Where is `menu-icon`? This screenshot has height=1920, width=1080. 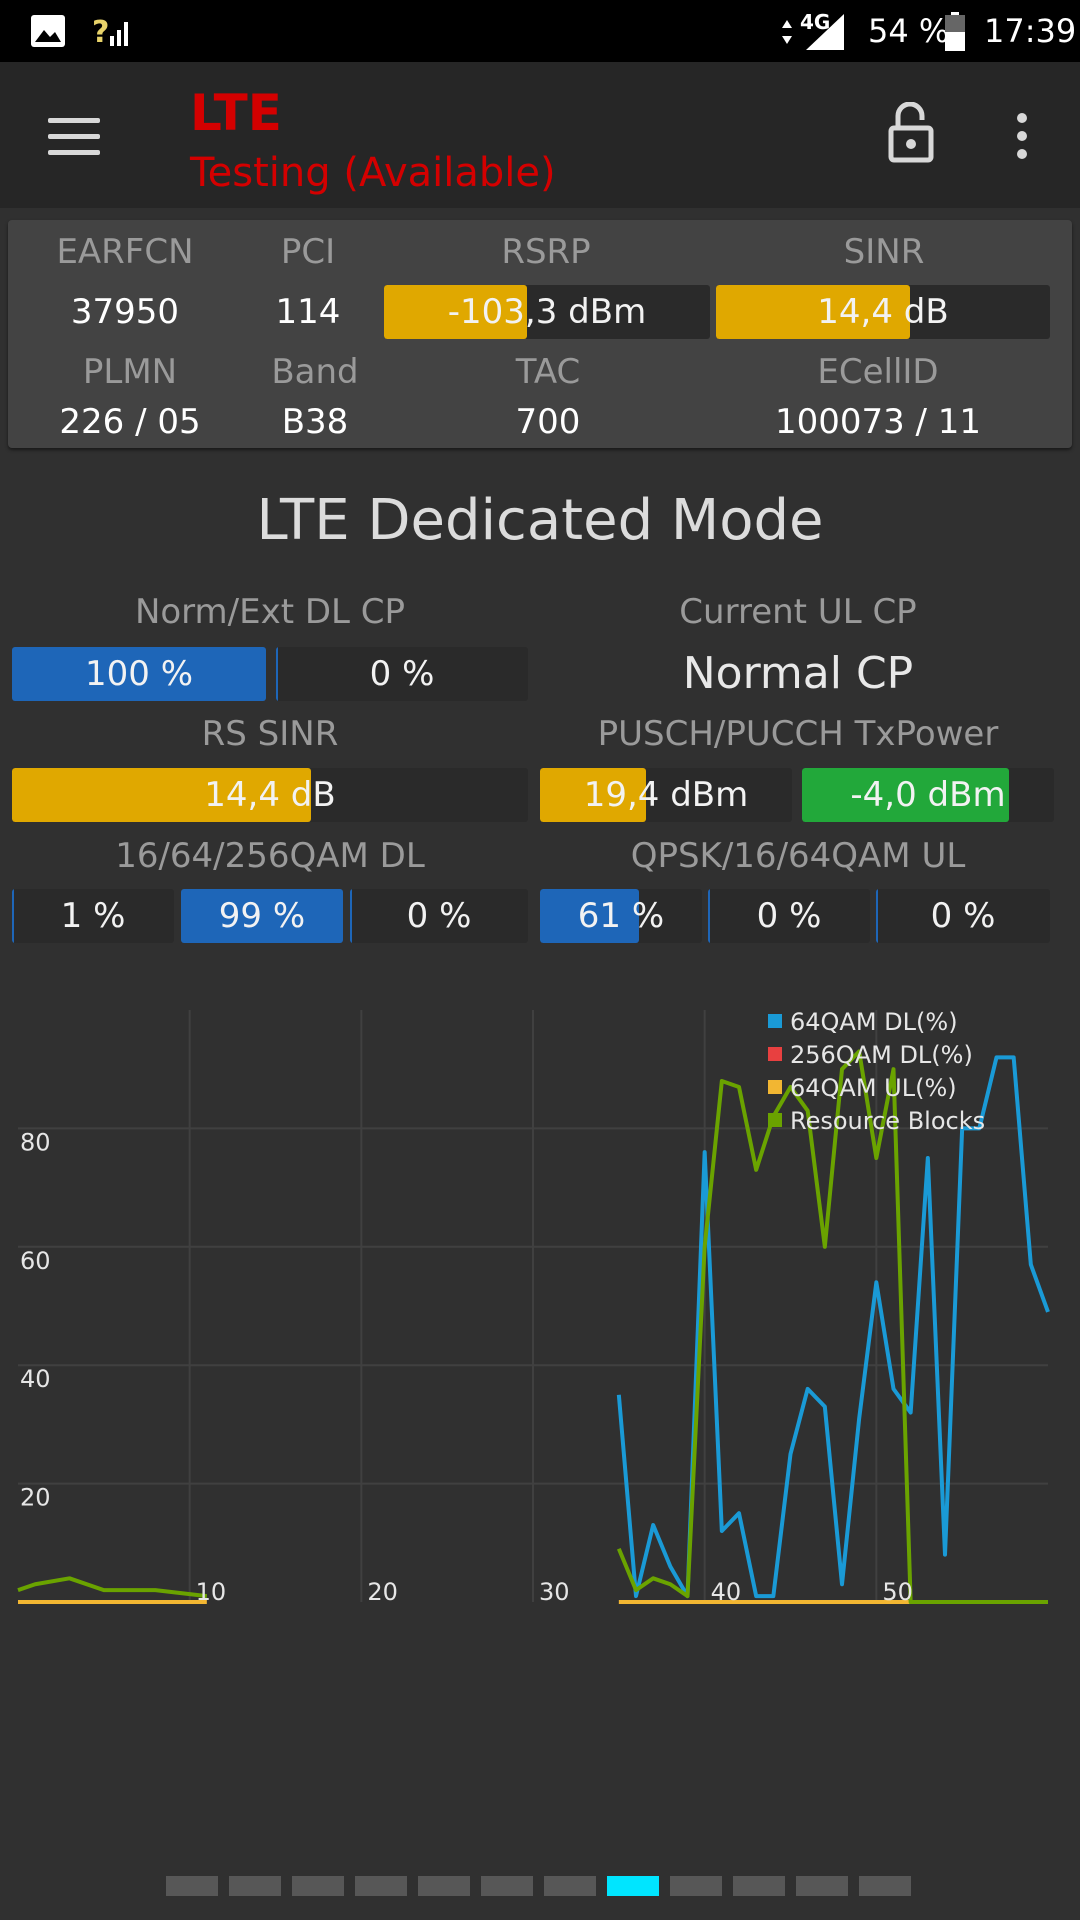 menu-icon is located at coordinates (74, 138).